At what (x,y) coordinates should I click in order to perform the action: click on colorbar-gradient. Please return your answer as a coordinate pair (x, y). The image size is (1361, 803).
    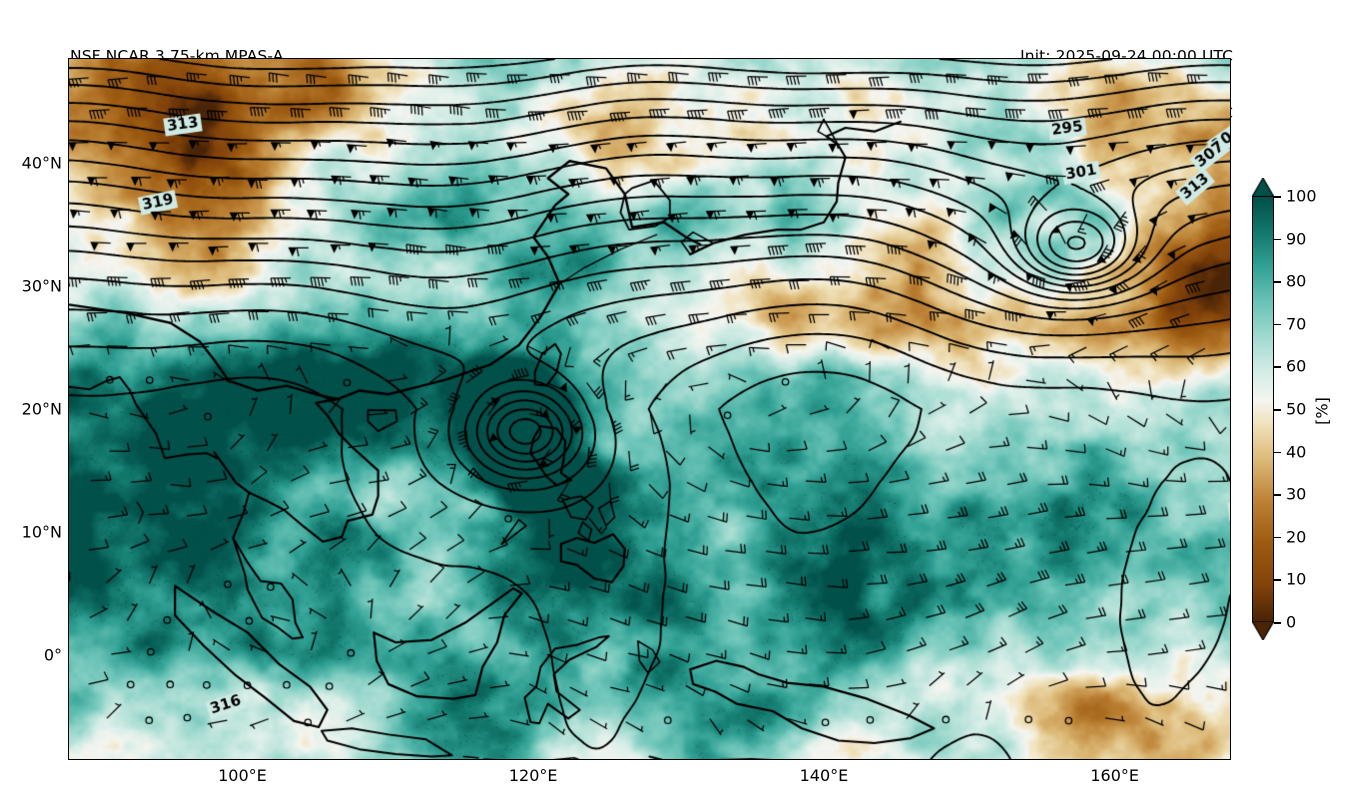
    Looking at the image, I should click on (1263, 409).